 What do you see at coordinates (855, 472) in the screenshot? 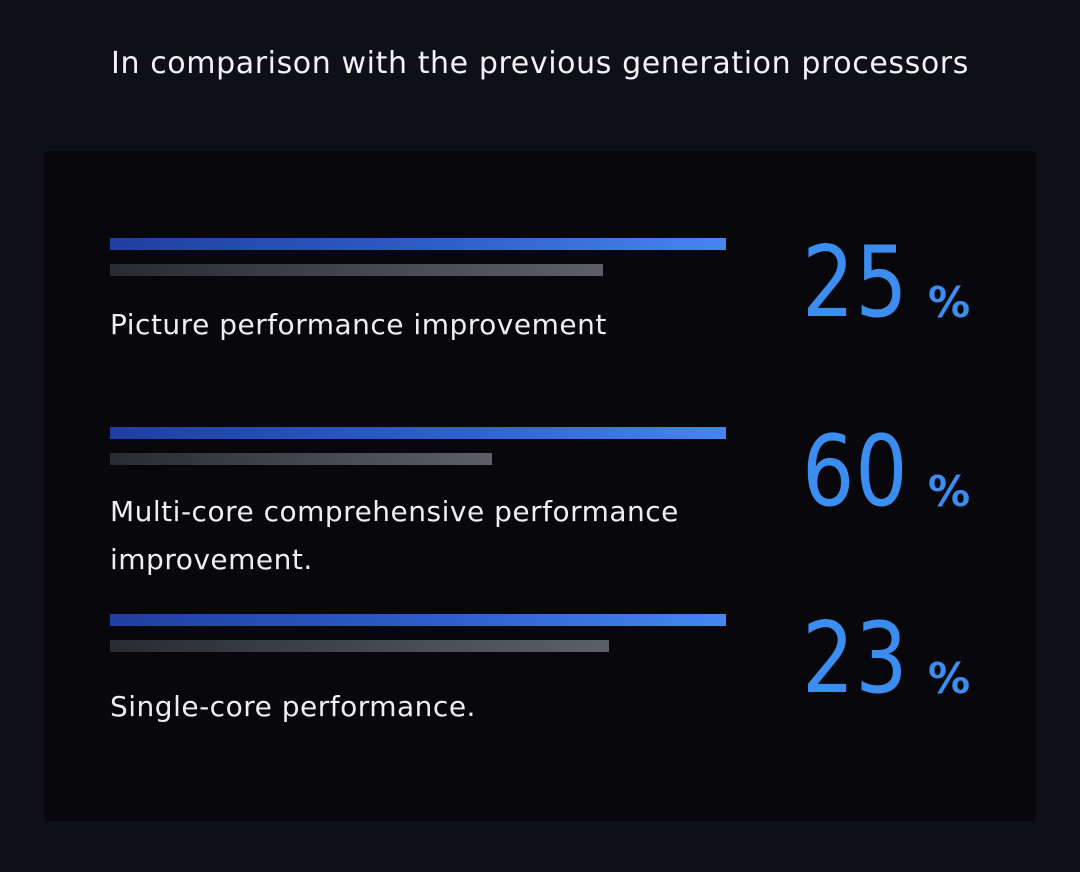
I see `value-number: 60` at bounding box center [855, 472].